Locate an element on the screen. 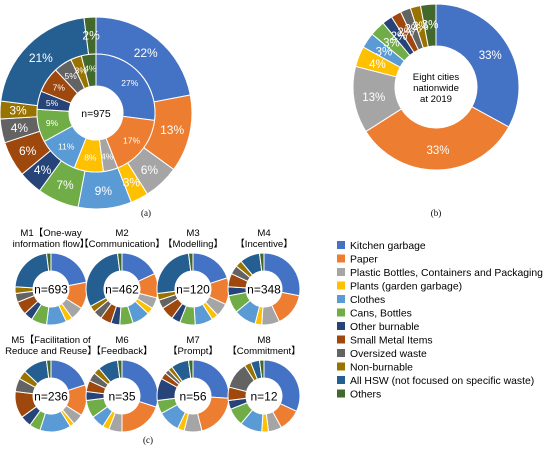 Image resolution: width=550 pixels, height=449 pixels. panel-label-b: (b) is located at coordinates (436, 213).